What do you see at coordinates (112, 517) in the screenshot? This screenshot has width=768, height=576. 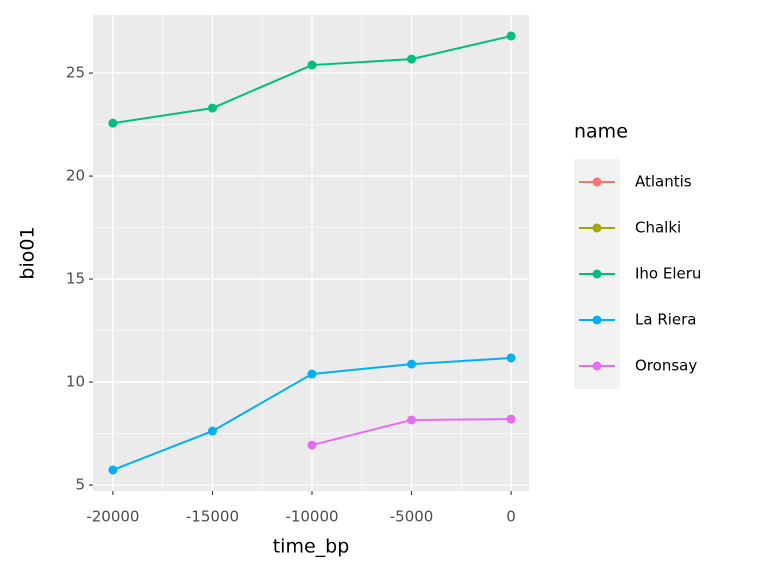 I see `x-tick-label: -20000` at bounding box center [112, 517].